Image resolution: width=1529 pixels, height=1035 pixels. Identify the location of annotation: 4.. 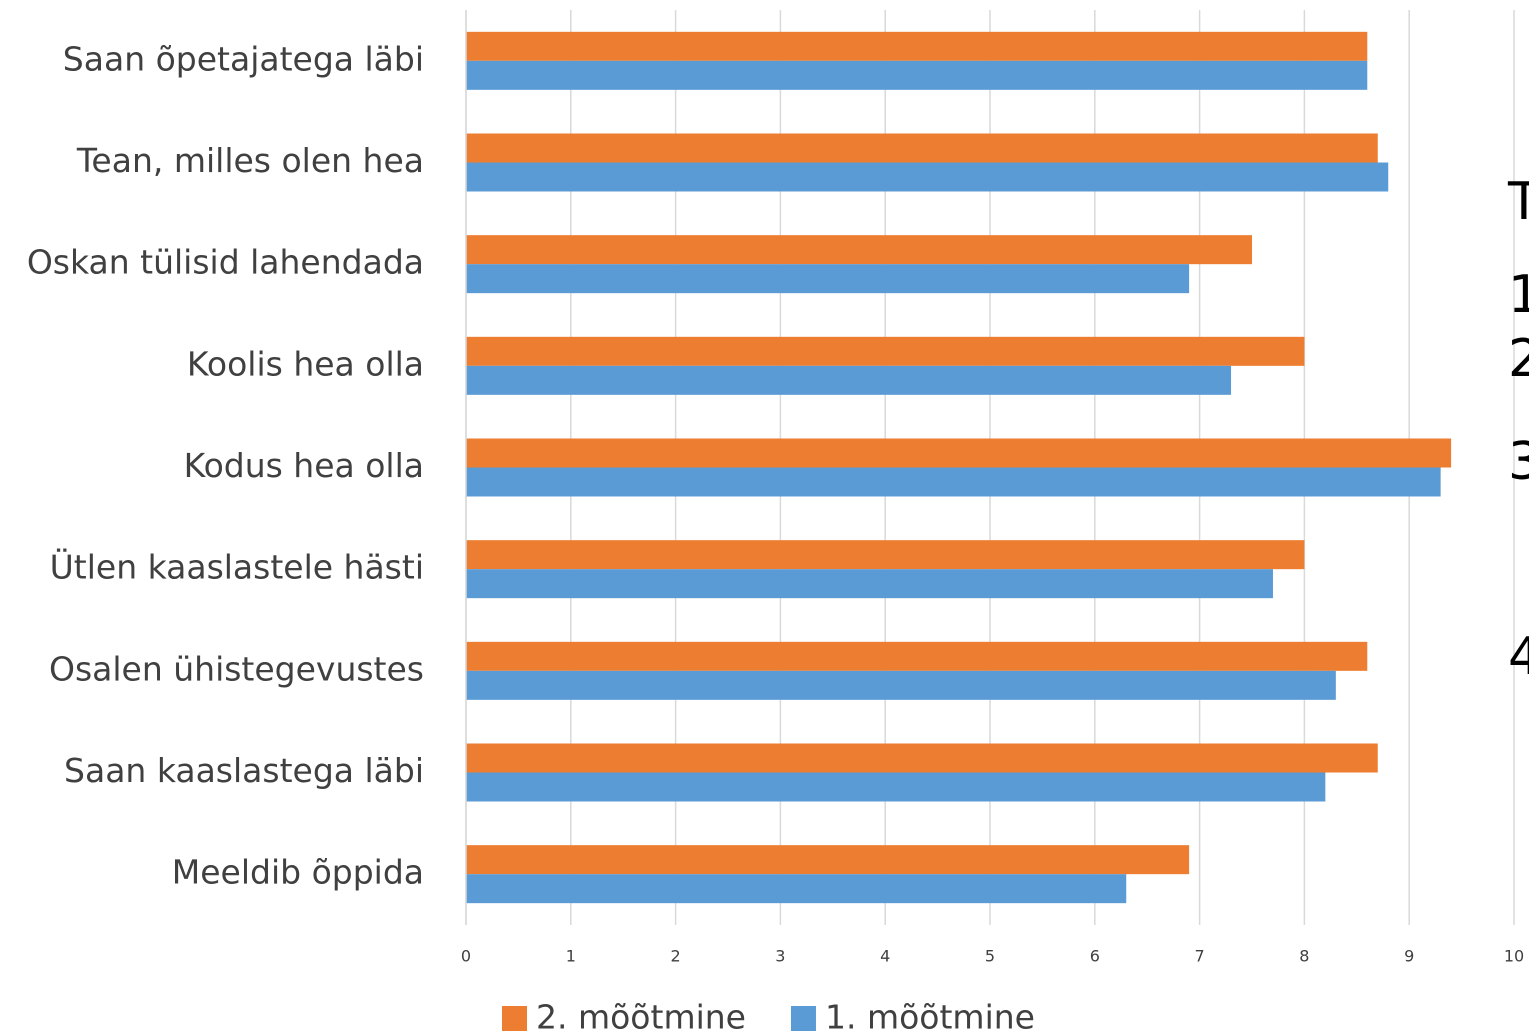
(1518, 657).